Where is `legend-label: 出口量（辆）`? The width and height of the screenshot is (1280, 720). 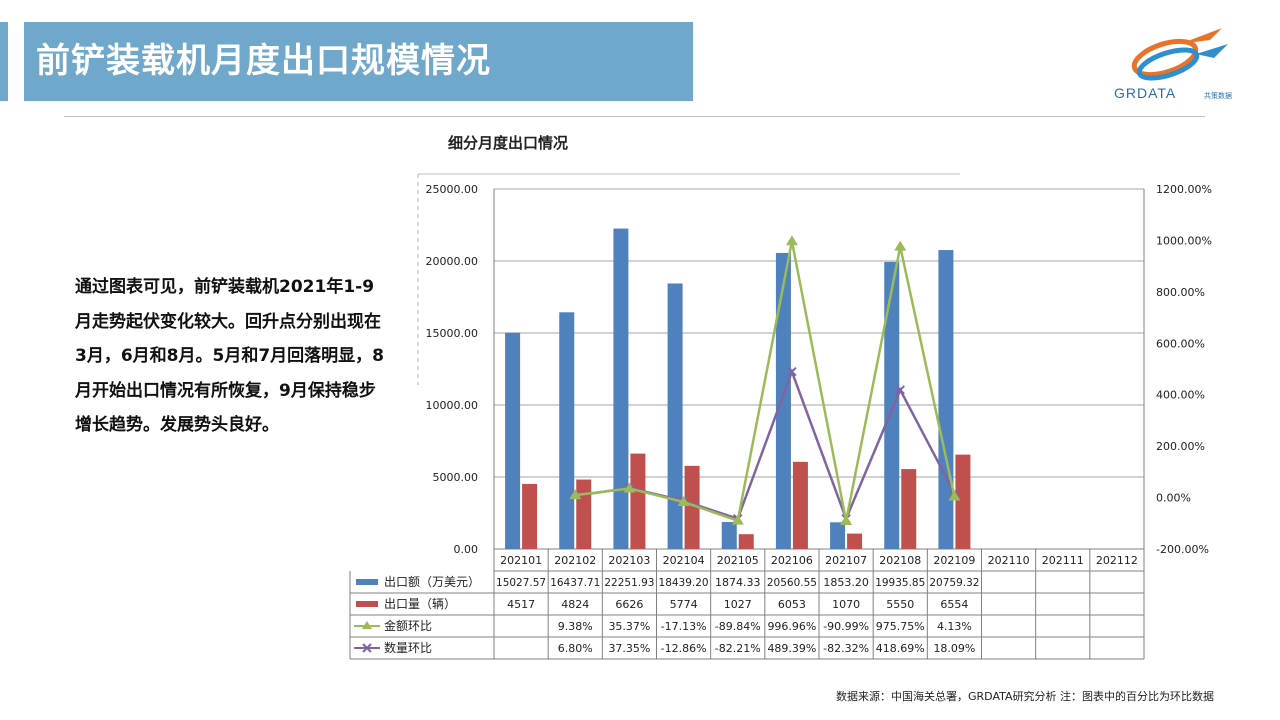
legend-label: 出口量（辆） is located at coordinates (420, 604).